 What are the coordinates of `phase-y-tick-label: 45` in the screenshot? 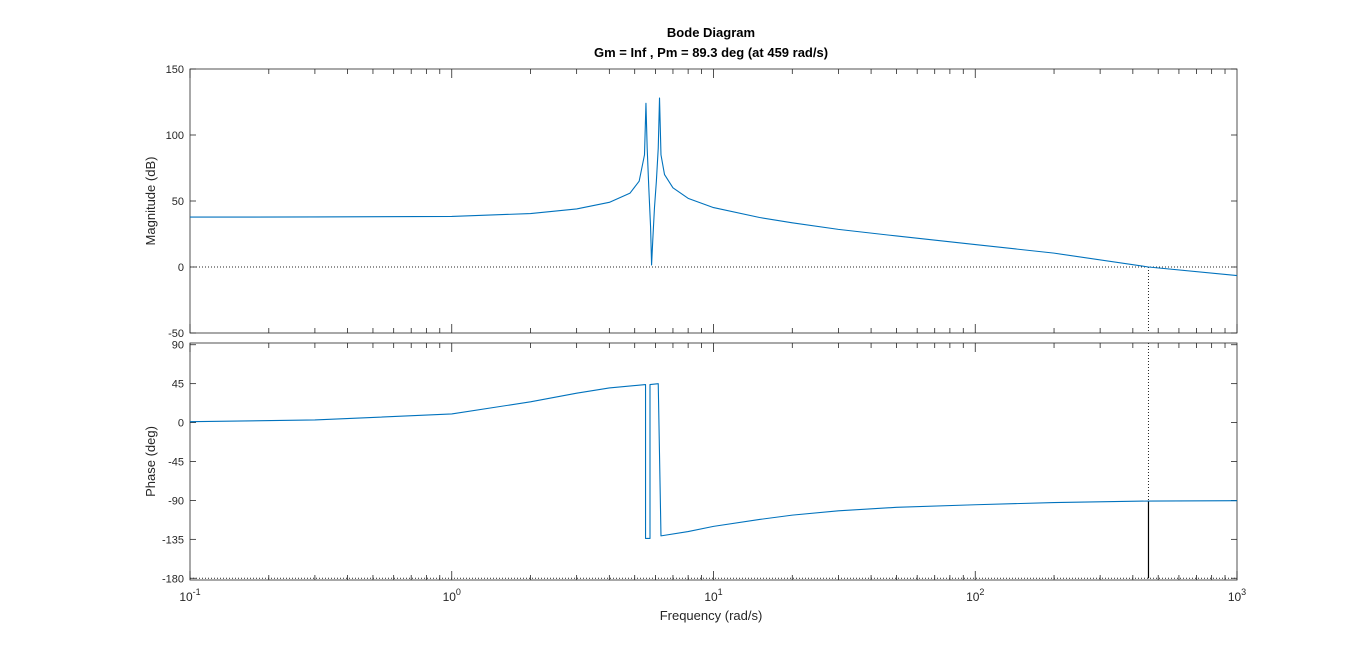 It's located at (178, 385).